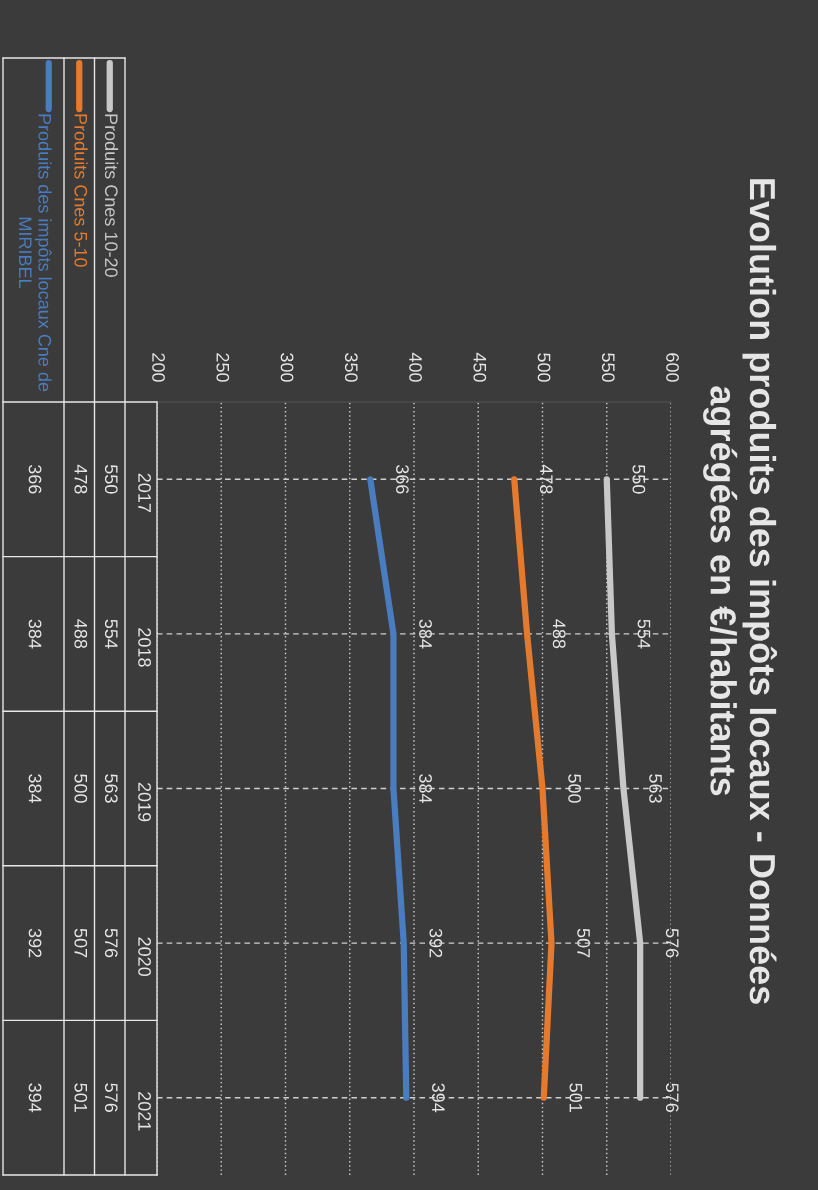  Describe the element at coordinates (480, 367) in the screenshot. I see `x-tick-label: 450` at that location.